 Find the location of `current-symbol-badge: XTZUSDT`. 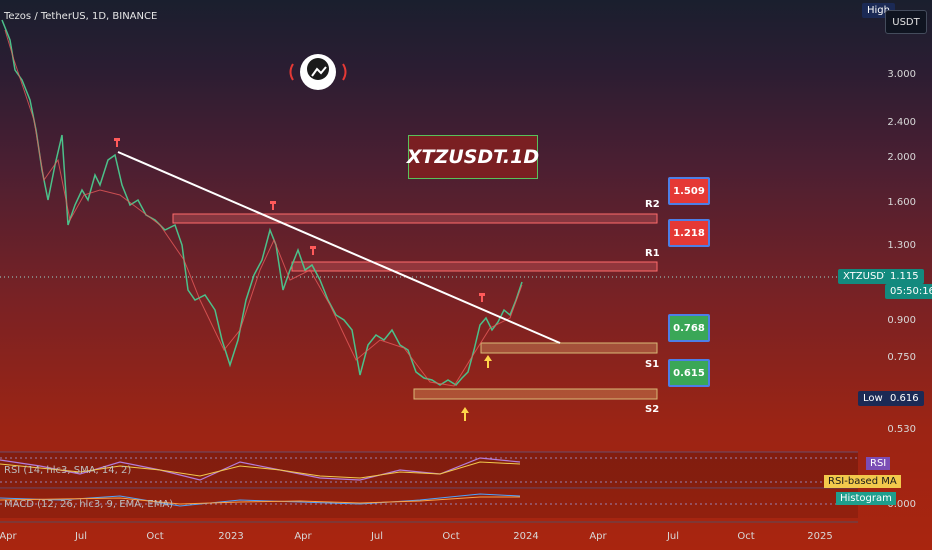

current-symbol-badge: XTZUSDT is located at coordinates (867, 276).